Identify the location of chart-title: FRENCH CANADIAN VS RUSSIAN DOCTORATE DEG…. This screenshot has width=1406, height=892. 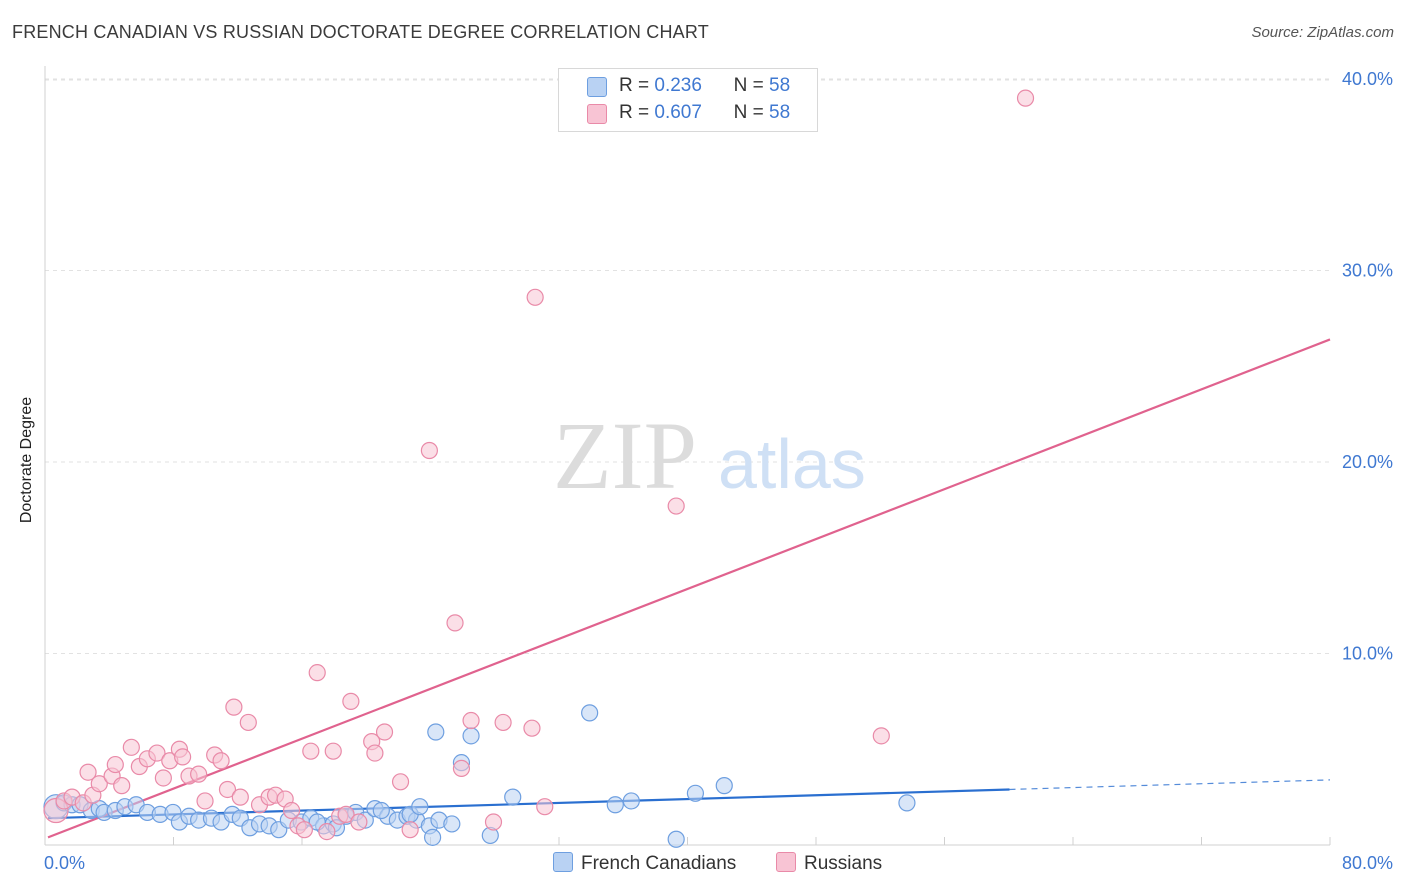
(360, 32).